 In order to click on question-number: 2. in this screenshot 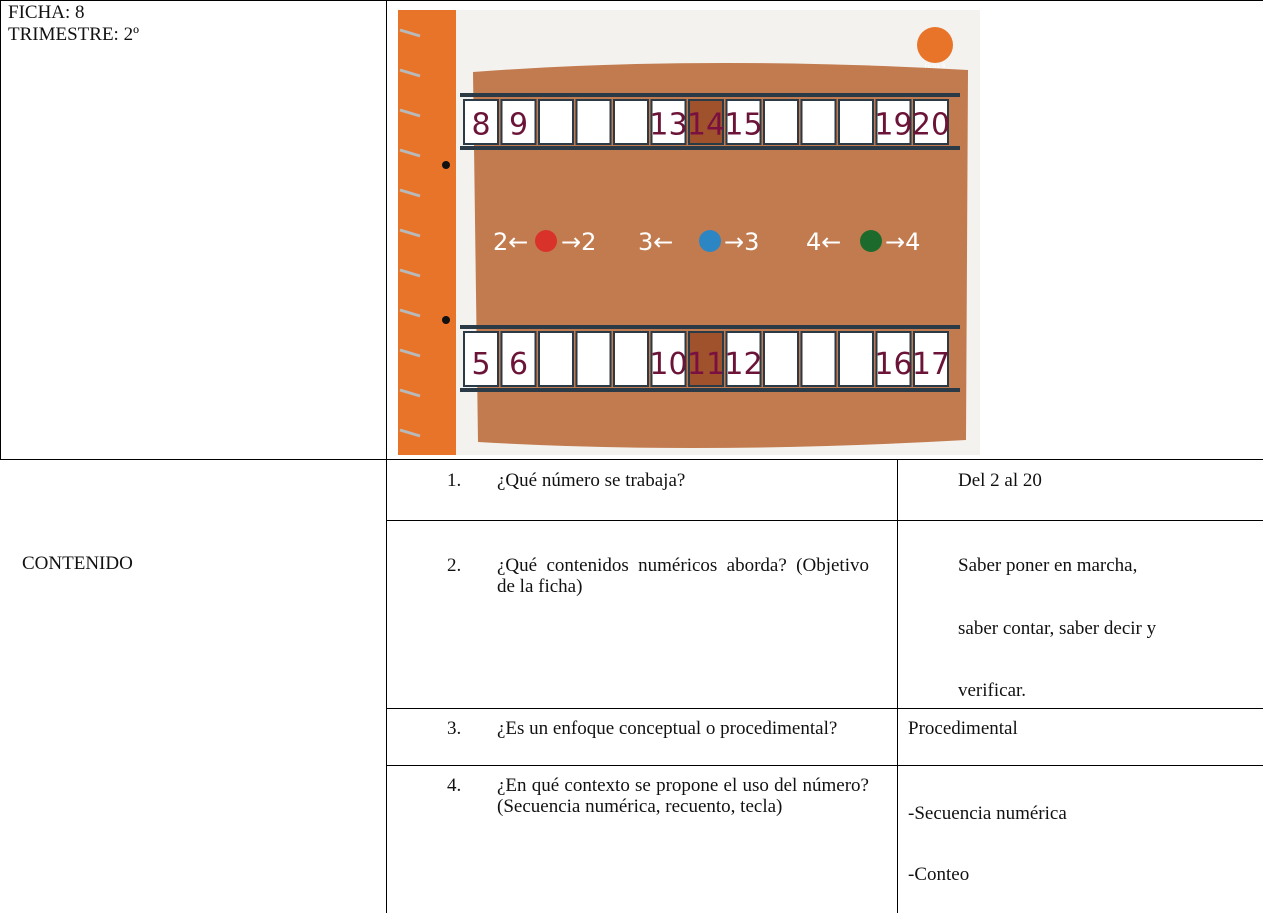, I will do `click(454, 565)`.